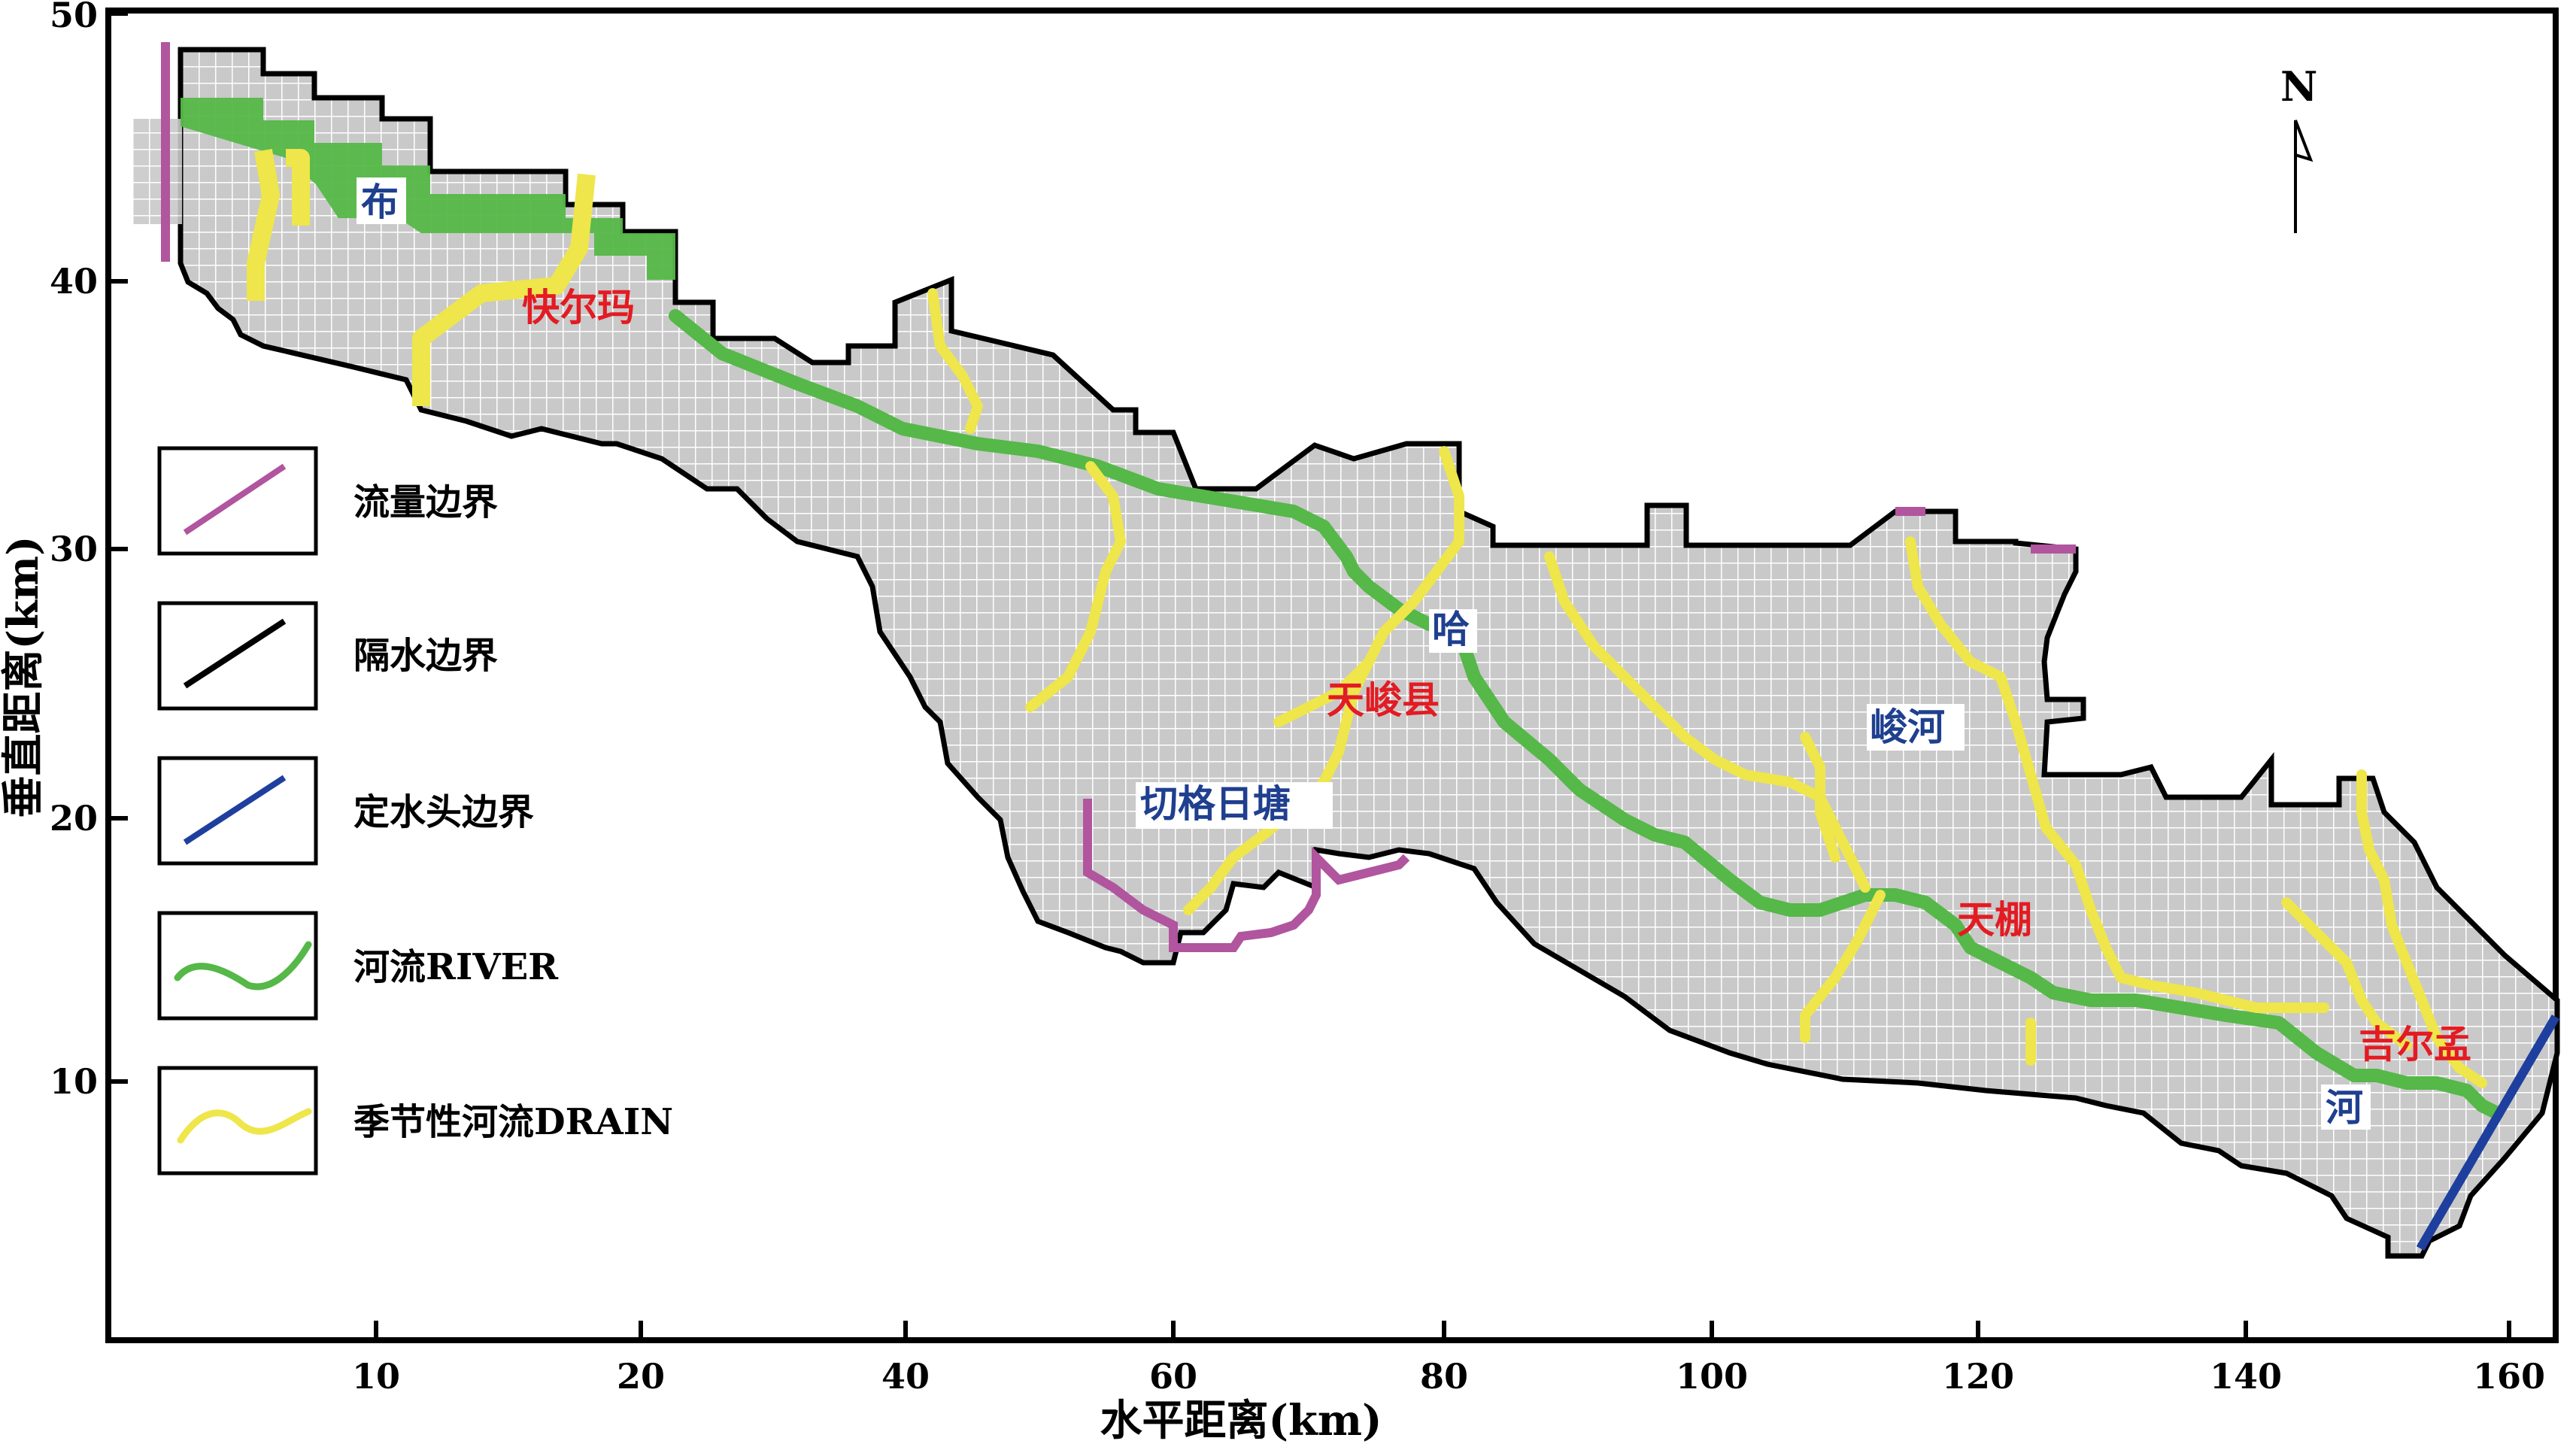  What do you see at coordinates (2246, 1376) in the screenshot?
I see `x-tick-label: 140` at bounding box center [2246, 1376].